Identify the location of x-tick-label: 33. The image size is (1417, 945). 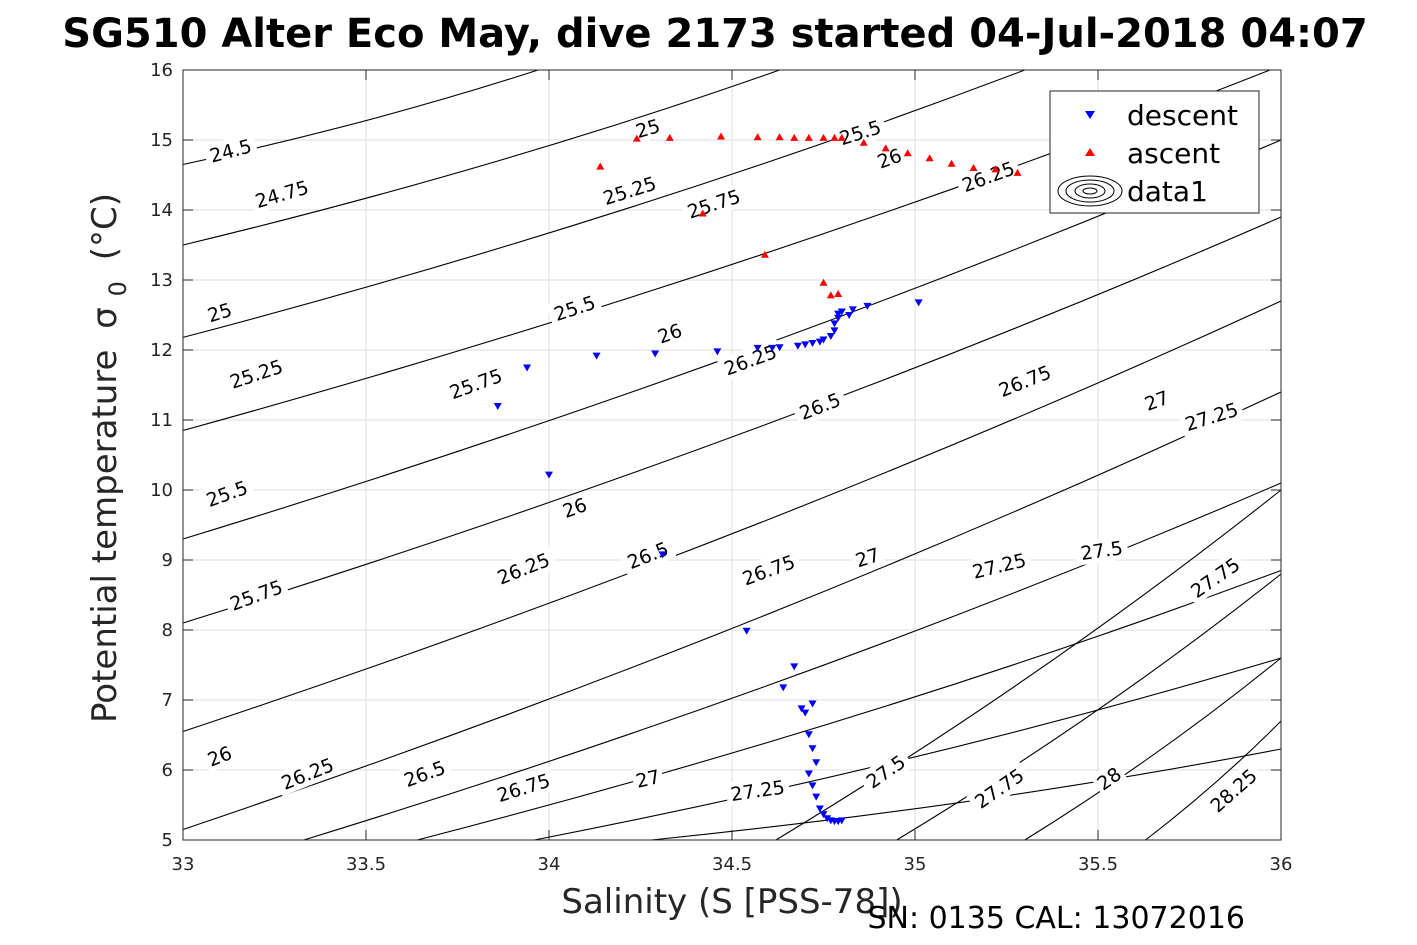
(183, 864).